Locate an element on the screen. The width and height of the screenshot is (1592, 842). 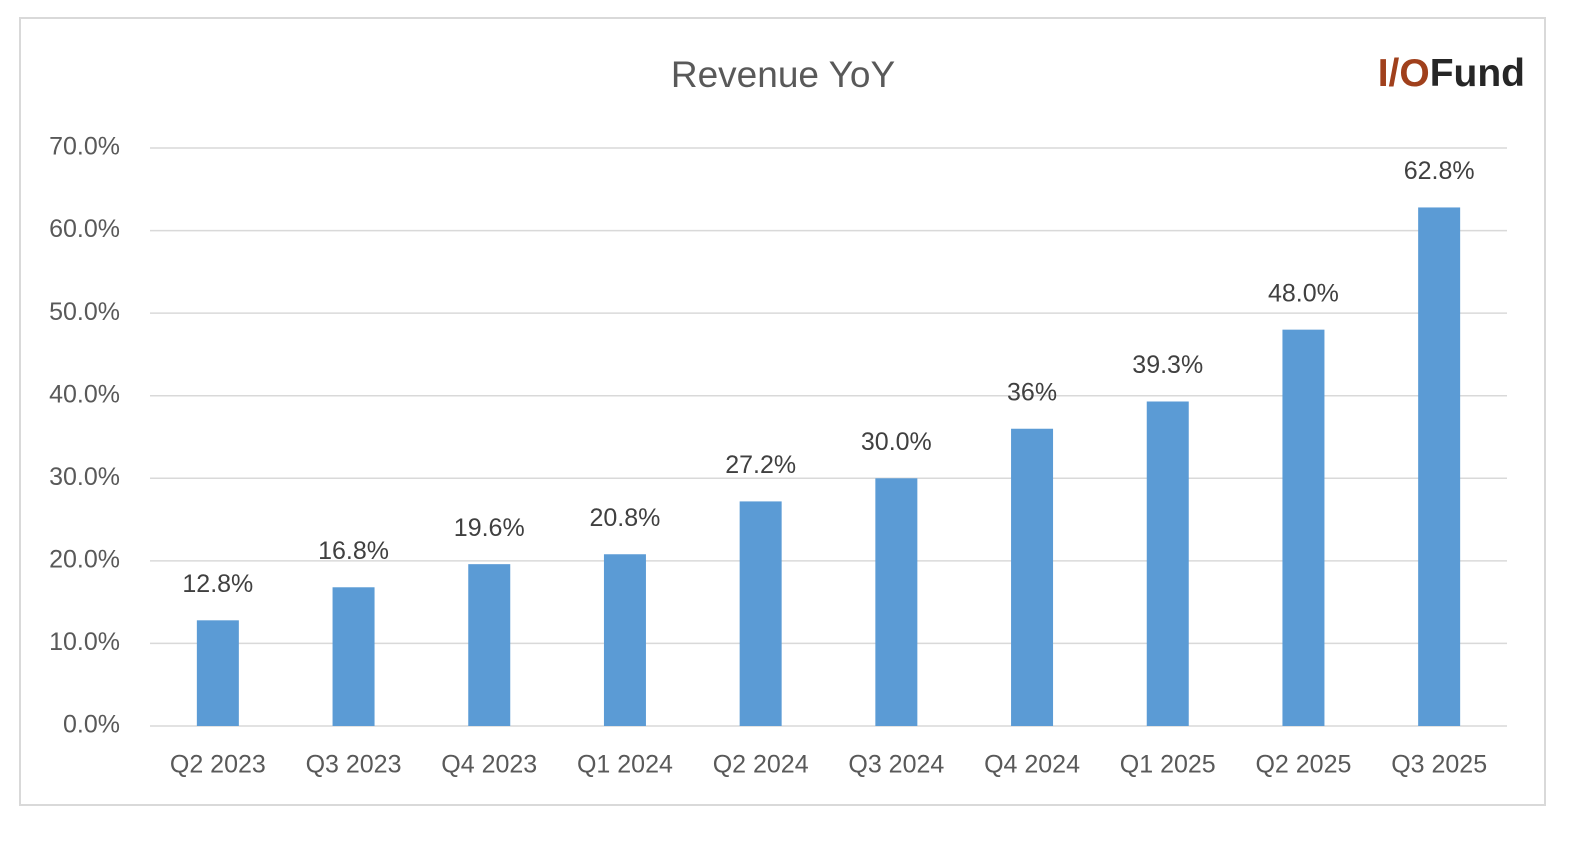
logo-prefix: I/O is located at coordinates (1404, 73).